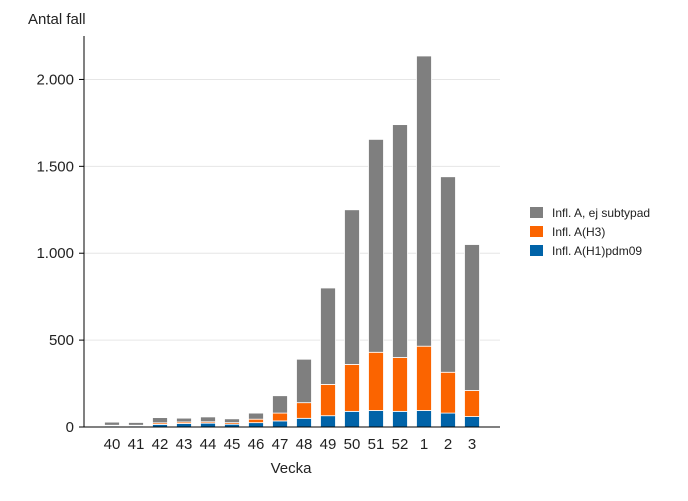  What do you see at coordinates (208, 444) in the screenshot?
I see `x-tick-label-44: 44` at bounding box center [208, 444].